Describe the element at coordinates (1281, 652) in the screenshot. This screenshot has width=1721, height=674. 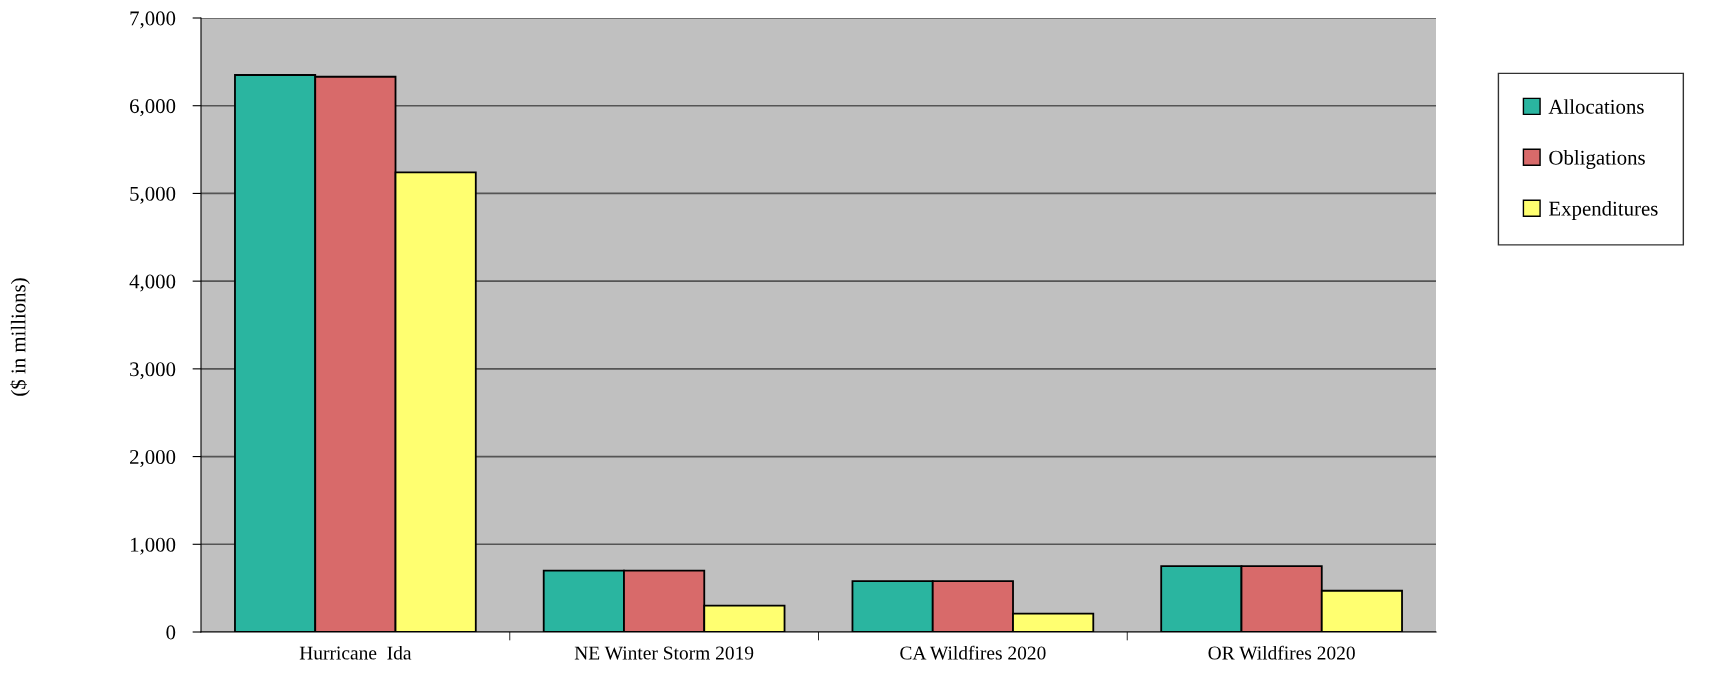
I see `x-tick-label: OR Wildfires 2020` at that location.